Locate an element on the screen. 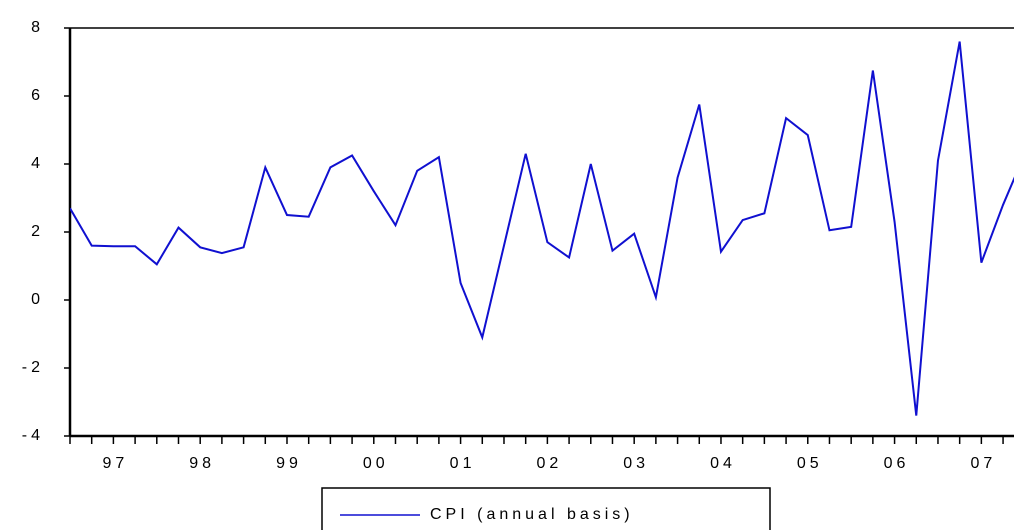 This screenshot has width=1014, height=530. y-tick-label: 8 is located at coordinates (37, 27).